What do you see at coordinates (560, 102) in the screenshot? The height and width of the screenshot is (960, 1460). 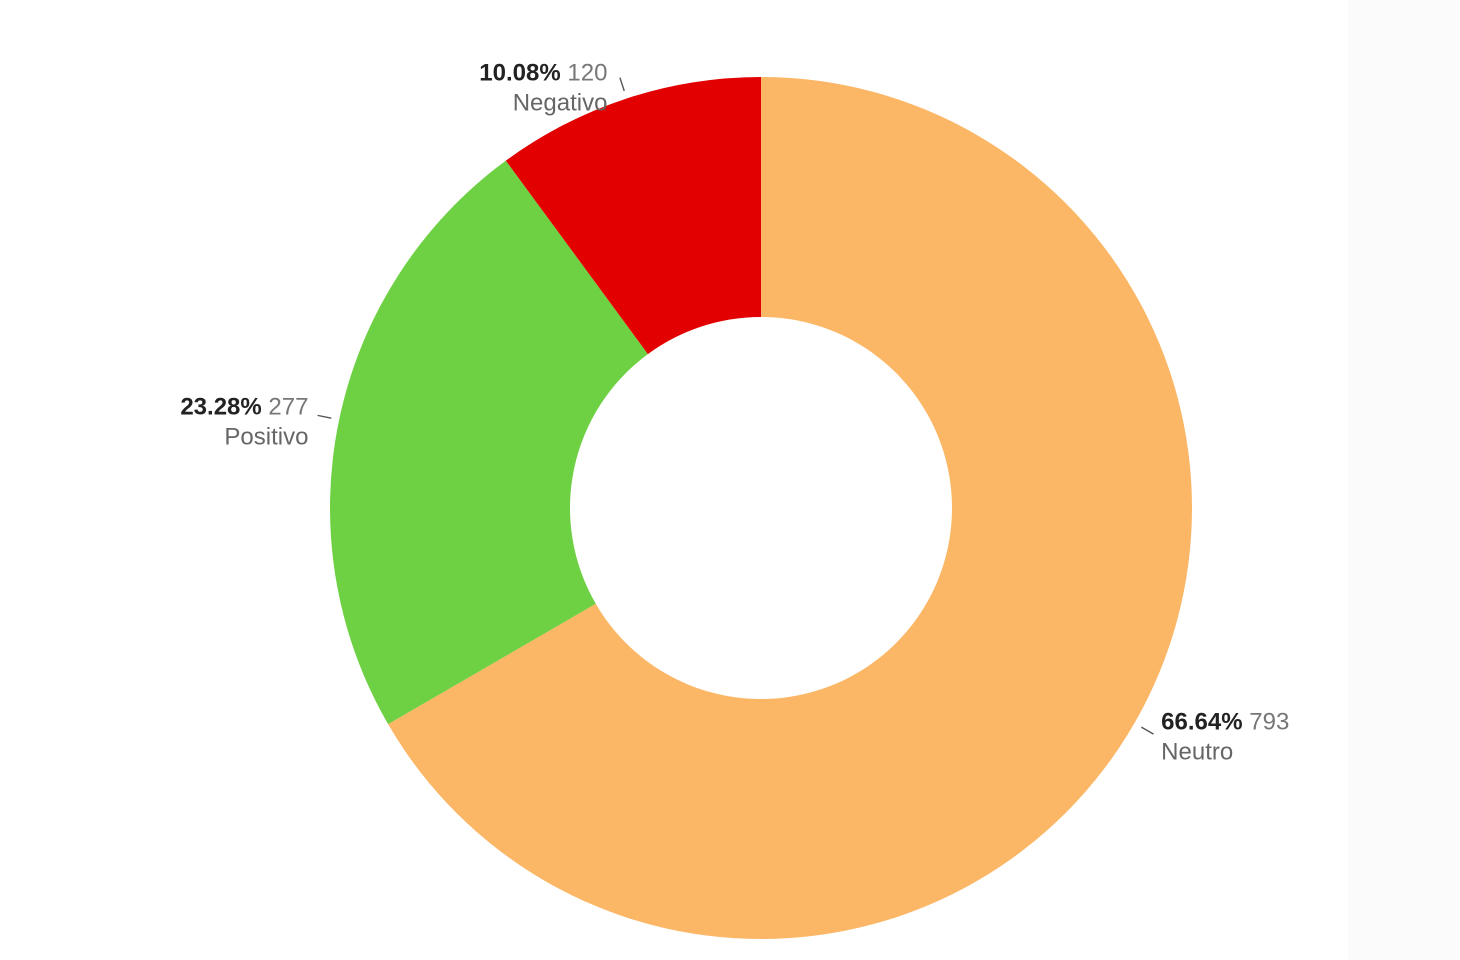 I see `slice-category-label-negativo: Negativo` at bounding box center [560, 102].